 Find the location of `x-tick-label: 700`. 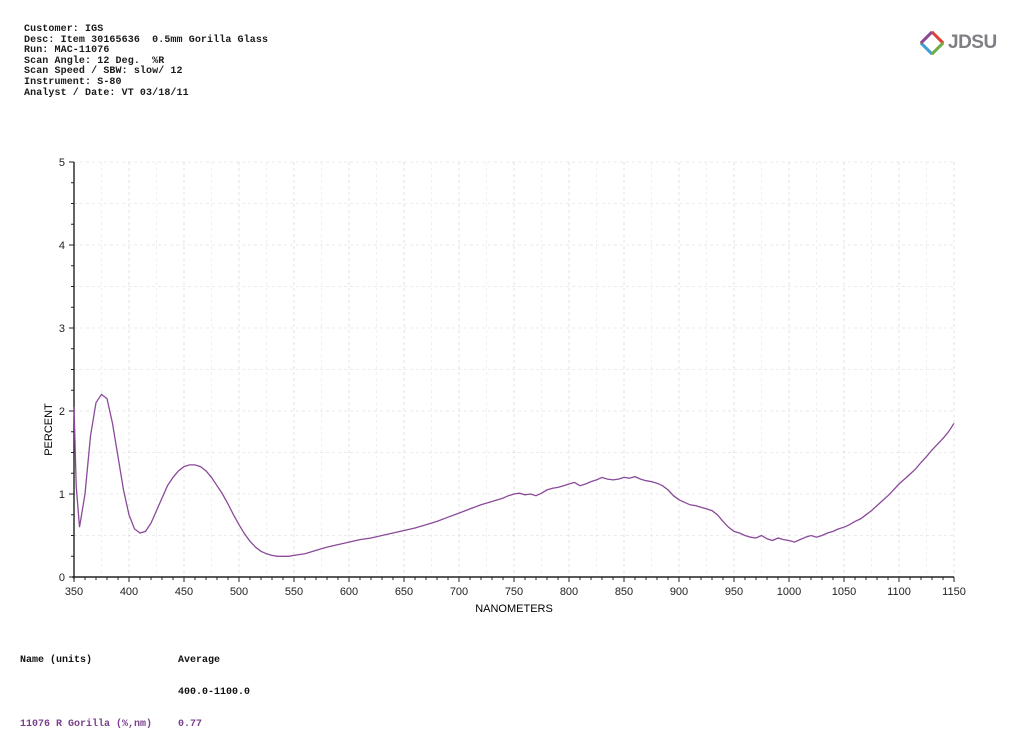

x-tick-label: 700 is located at coordinates (459, 592).